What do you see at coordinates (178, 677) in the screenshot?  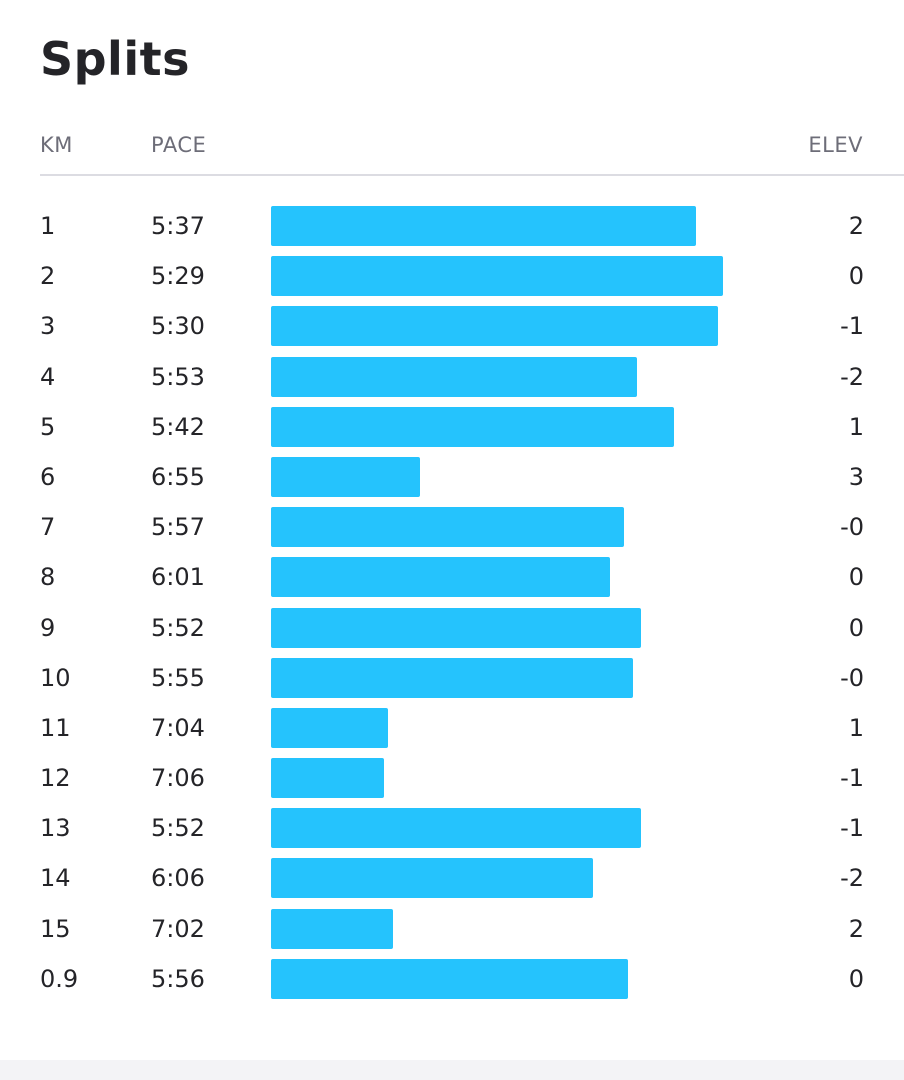 I see `split-pace: 5:55` at bounding box center [178, 677].